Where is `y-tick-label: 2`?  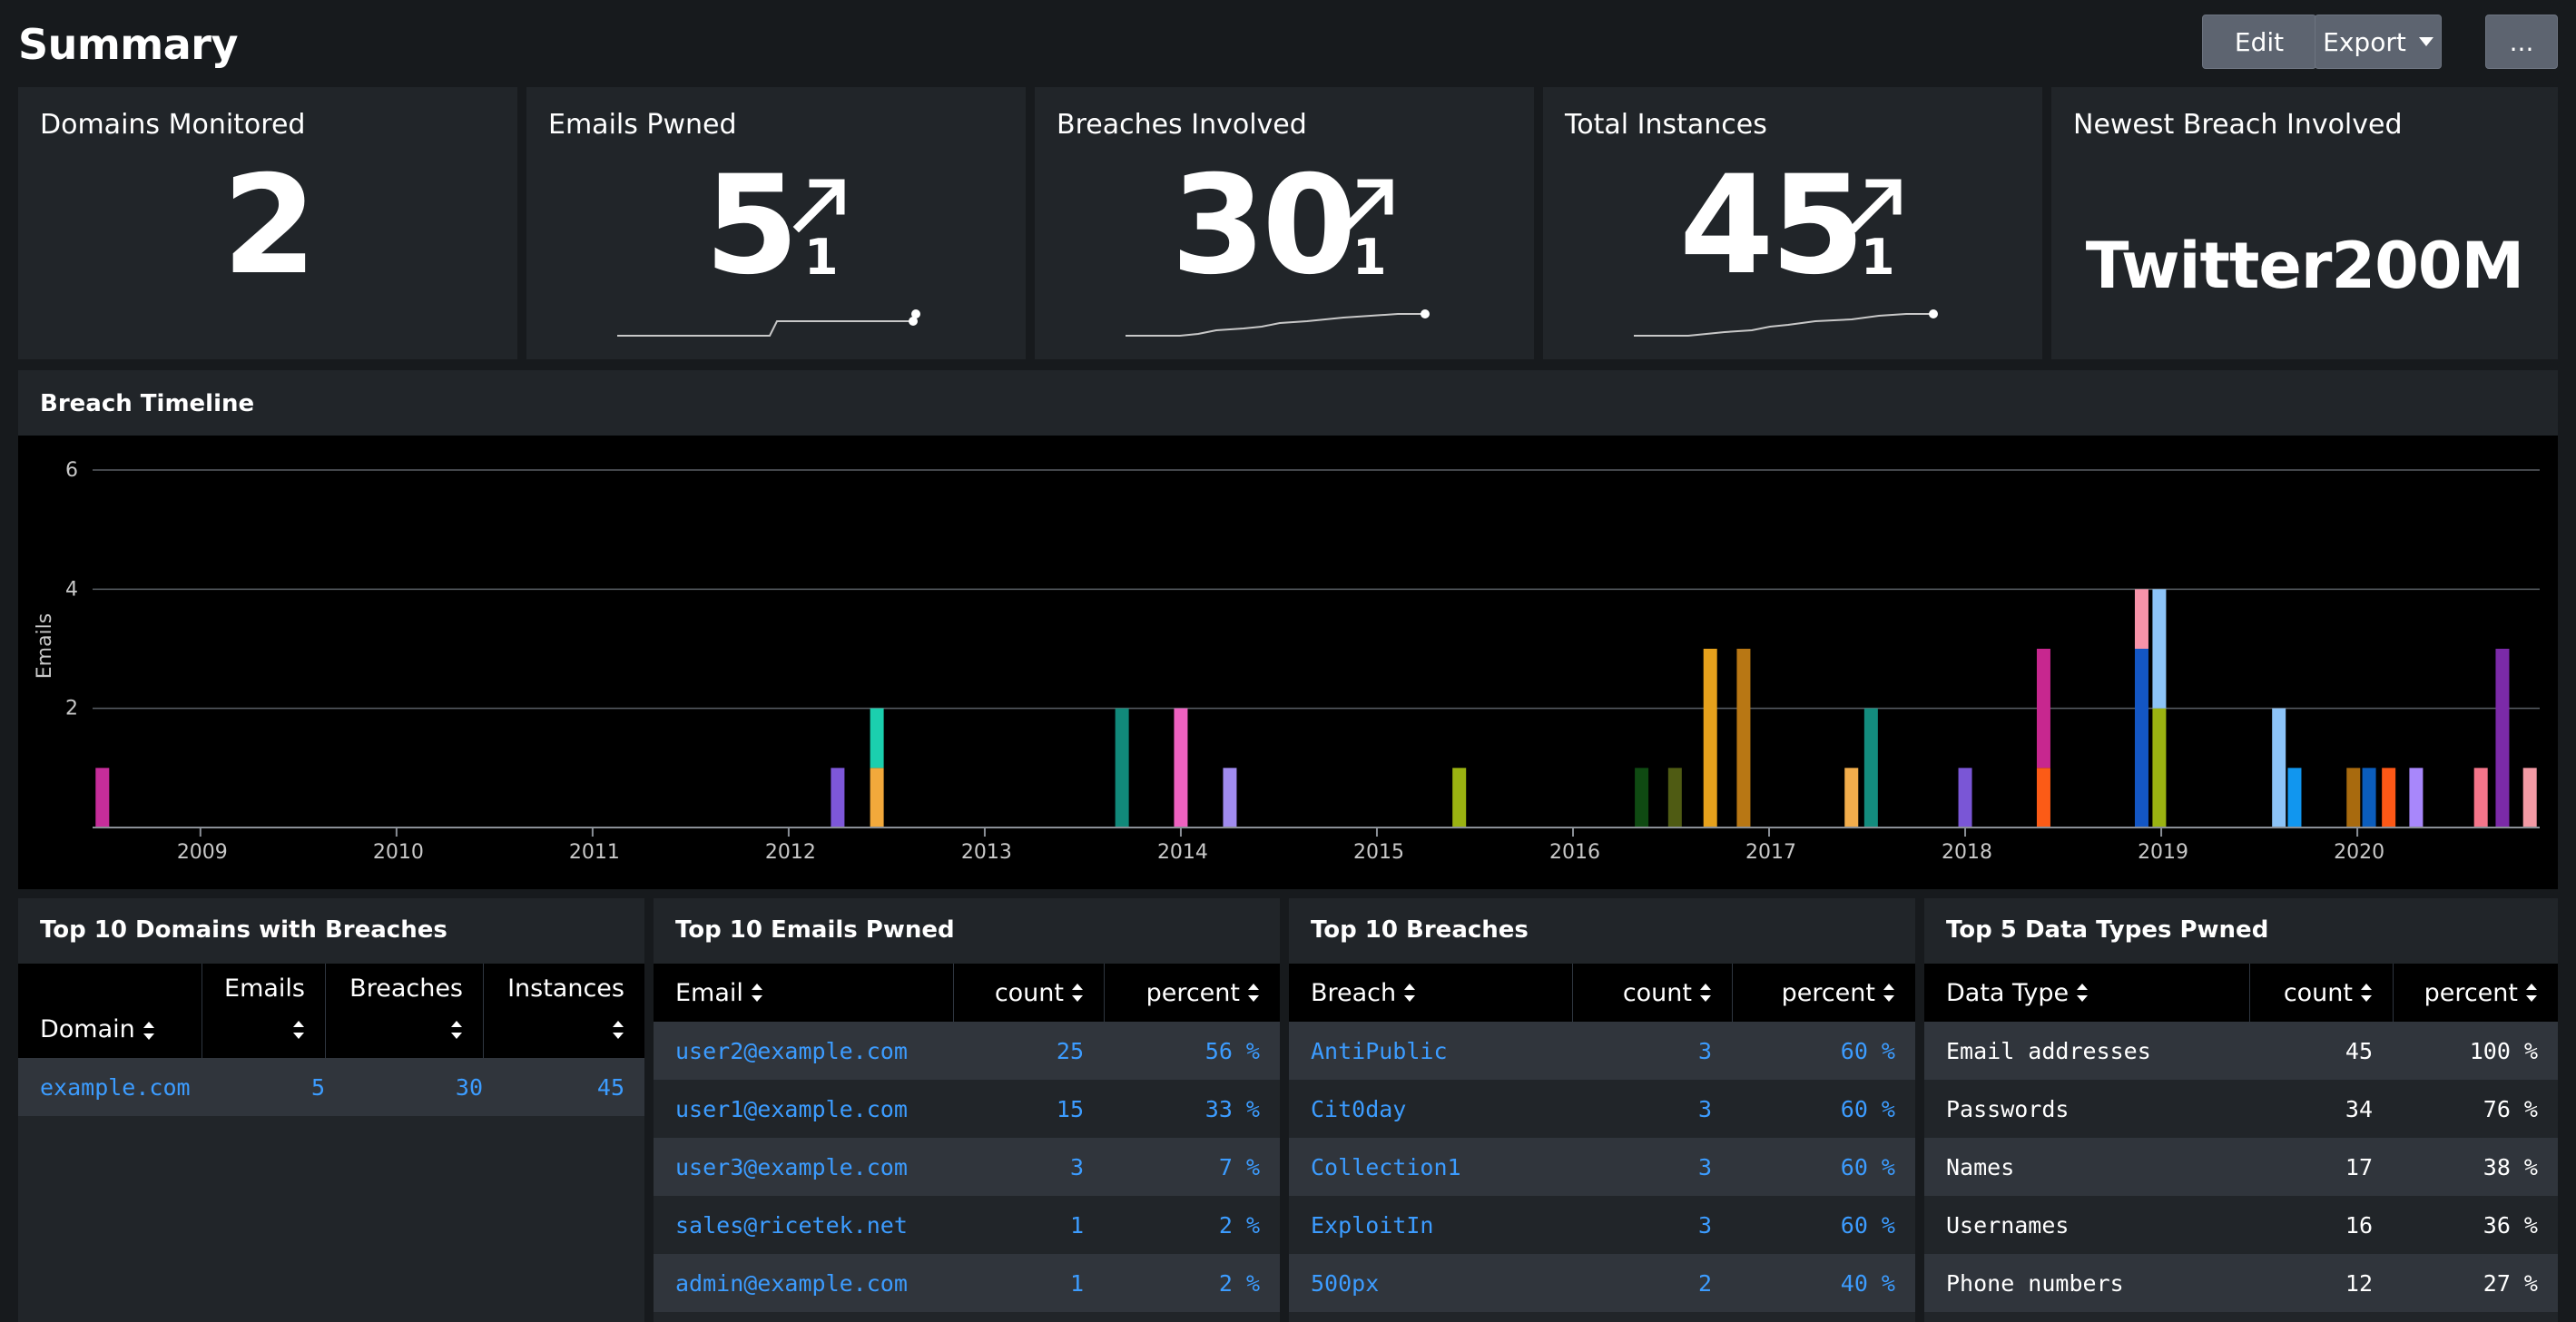 y-tick-label: 2 is located at coordinates (71, 709).